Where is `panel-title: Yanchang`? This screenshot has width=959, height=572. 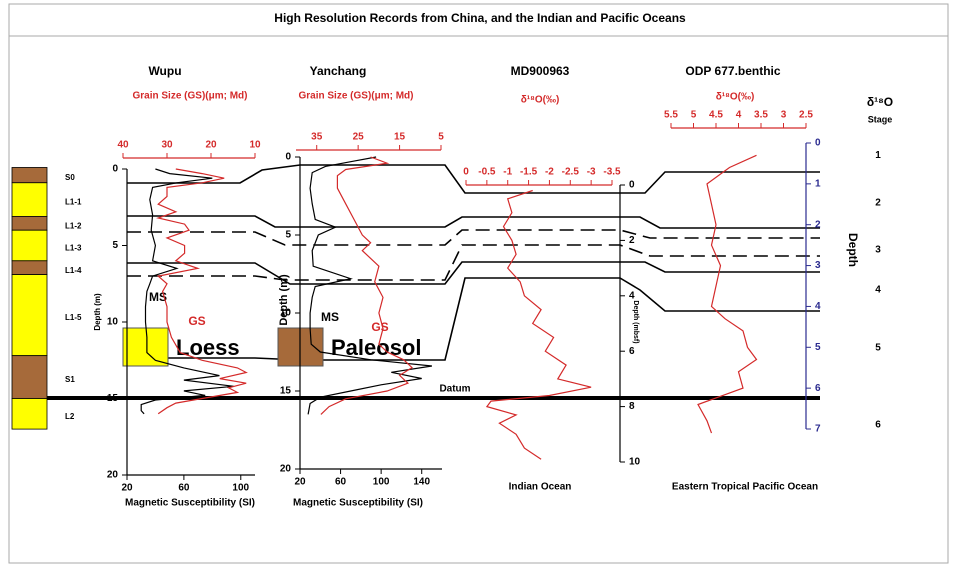 panel-title: Yanchang is located at coordinates (338, 71).